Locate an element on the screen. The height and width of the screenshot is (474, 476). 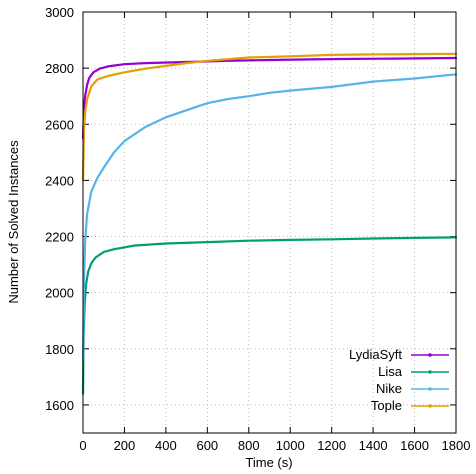
x-tick-label: 1800 is located at coordinates (456, 445).